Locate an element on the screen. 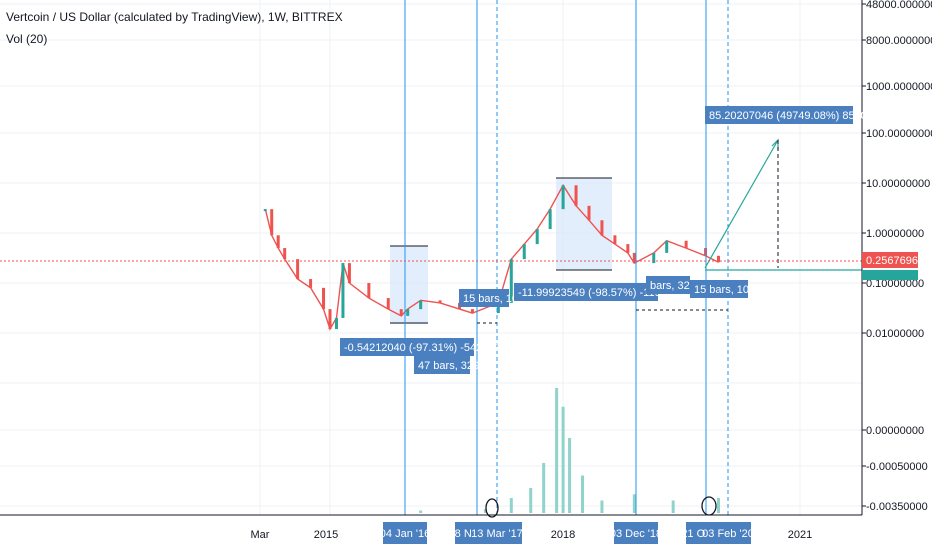  price-tick-label: 10.00000000 is located at coordinates (898, 184).